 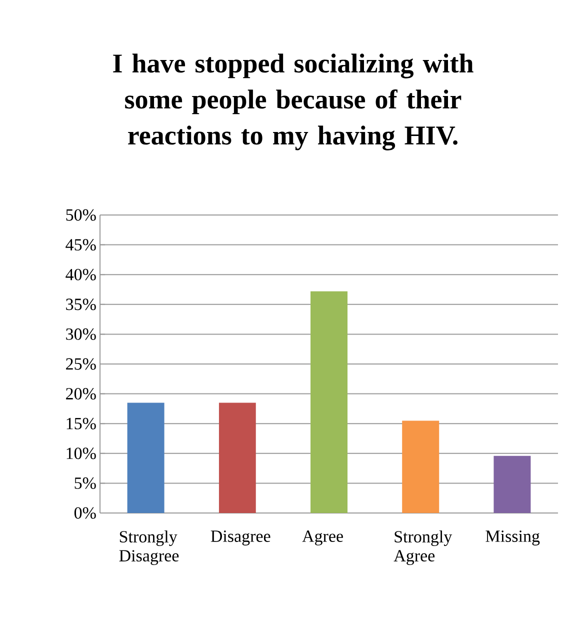 What do you see at coordinates (81, 394) in the screenshot?
I see `y-tick-label: 20%` at bounding box center [81, 394].